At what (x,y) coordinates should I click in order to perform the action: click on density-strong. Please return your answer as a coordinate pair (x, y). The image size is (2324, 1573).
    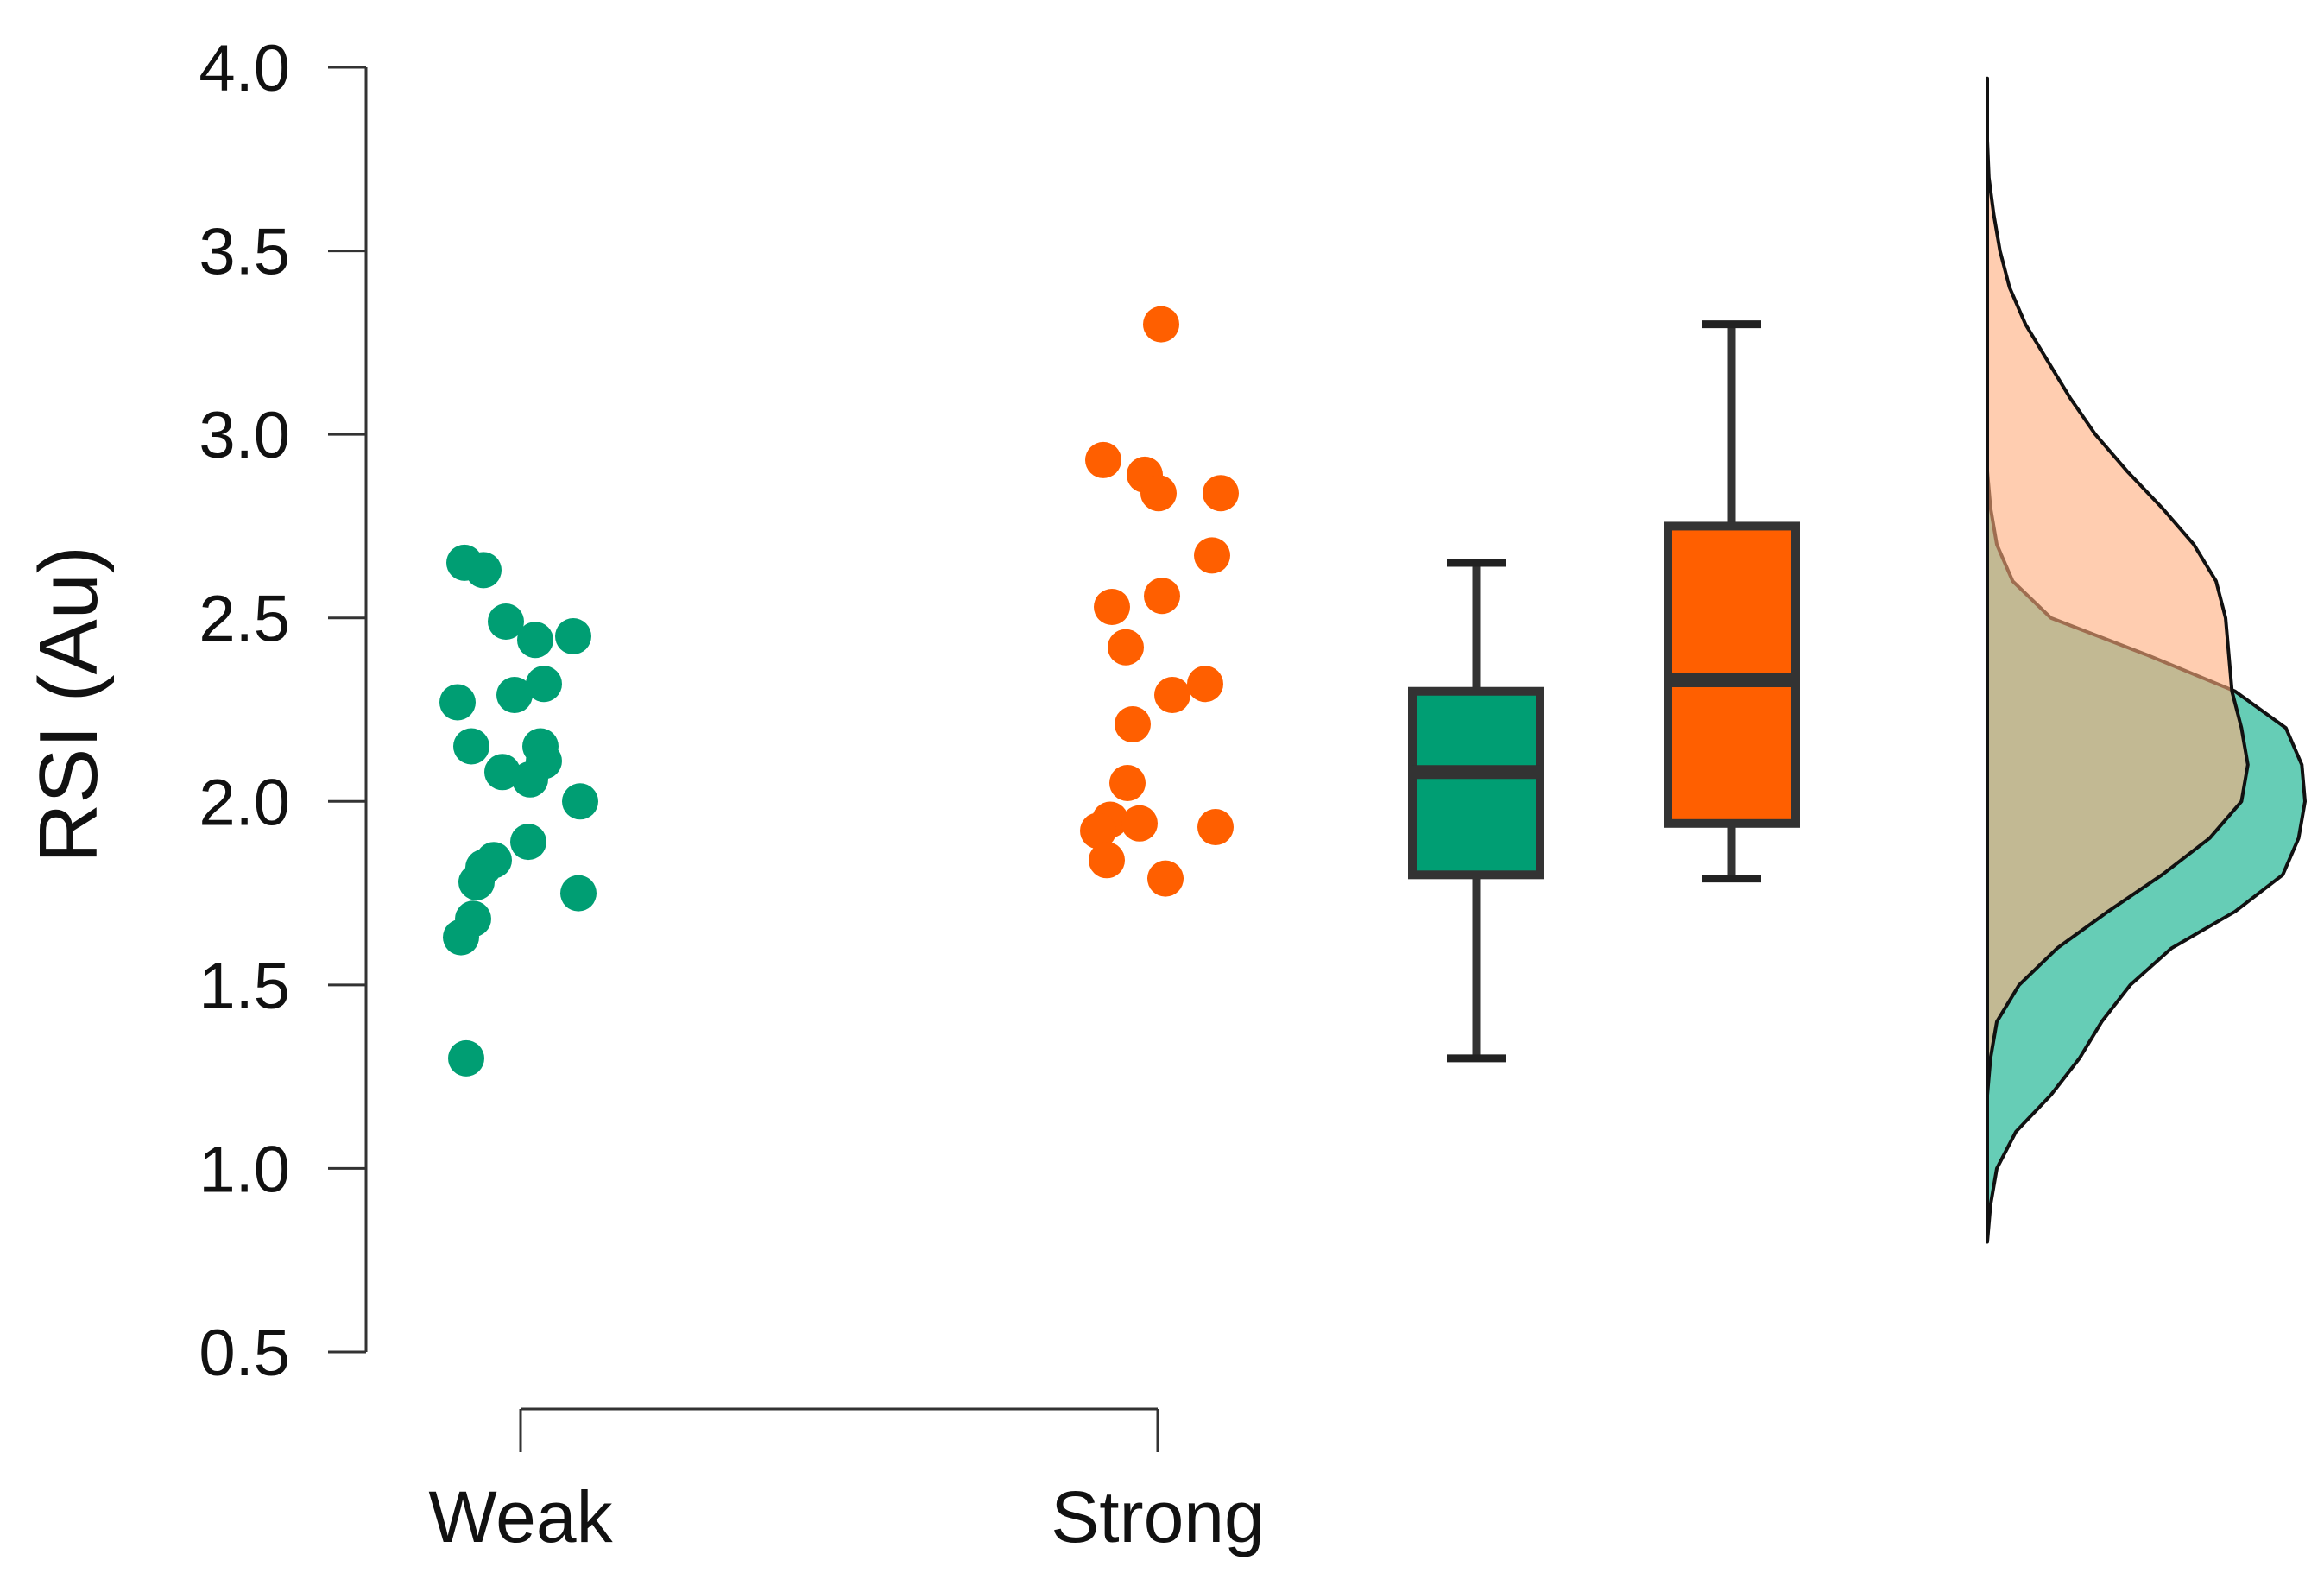
    Looking at the image, I should click on (2118, 586).